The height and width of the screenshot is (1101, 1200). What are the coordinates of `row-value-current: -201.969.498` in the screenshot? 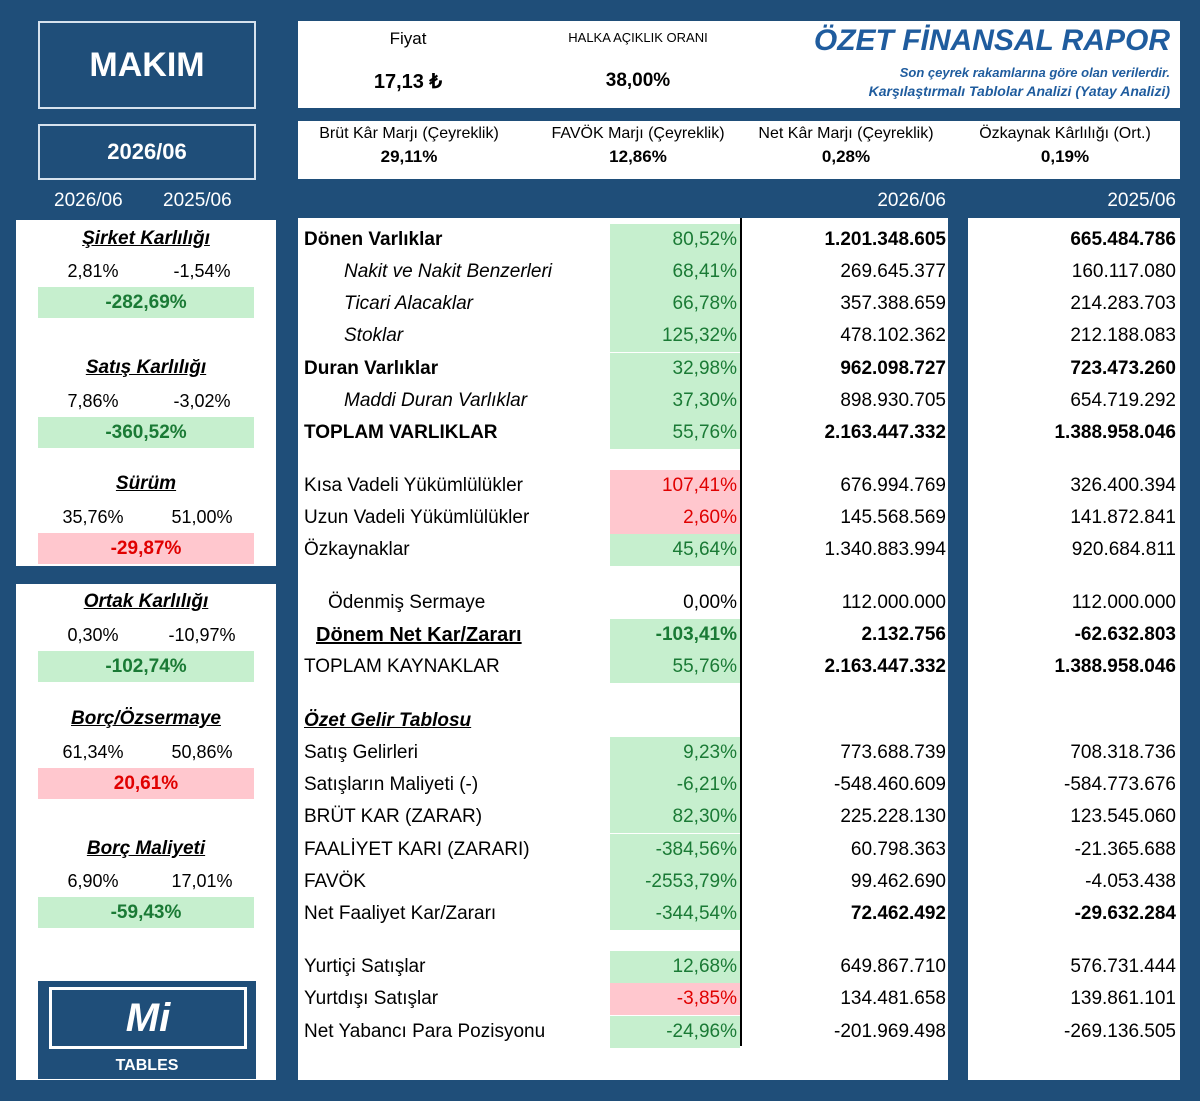 It's located at (890, 1031).